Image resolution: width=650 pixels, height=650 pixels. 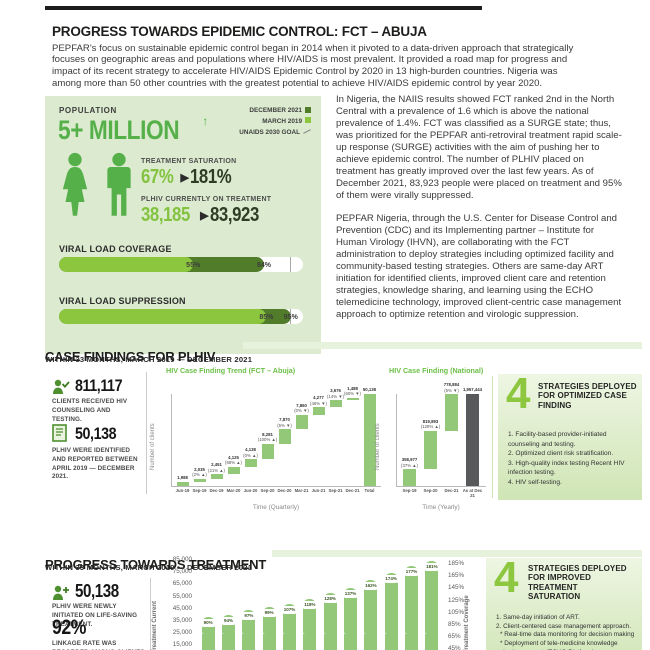 What do you see at coordinates (182, 559) in the screenshot?
I see `y-axis-tick-label: 85,000` at bounding box center [182, 559].